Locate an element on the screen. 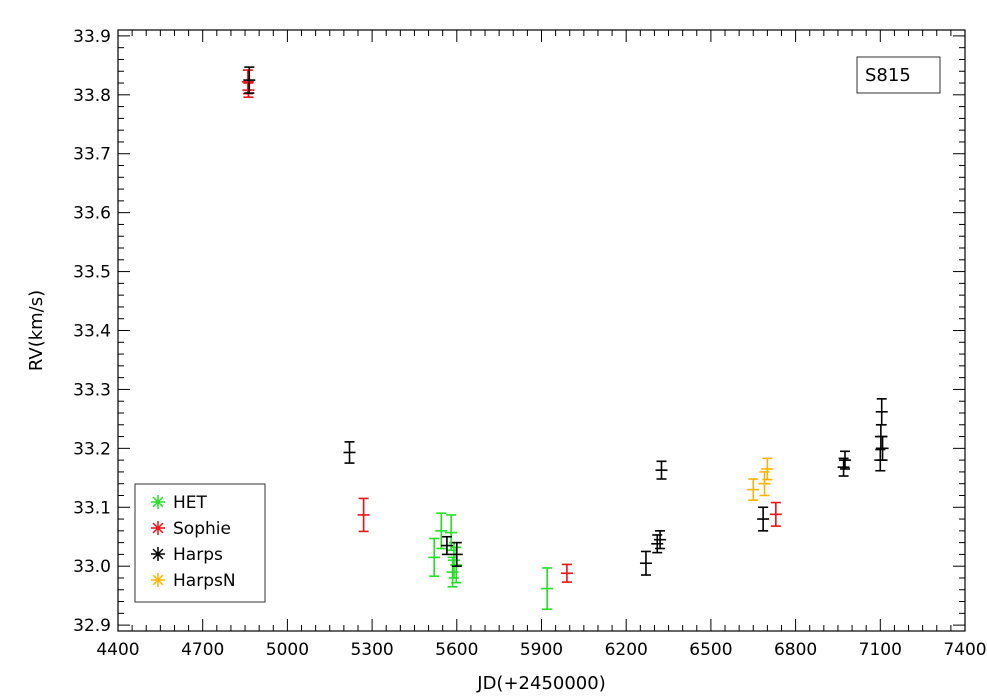 This screenshot has height=700, width=987. x-tick-label: 6800 is located at coordinates (795, 650).